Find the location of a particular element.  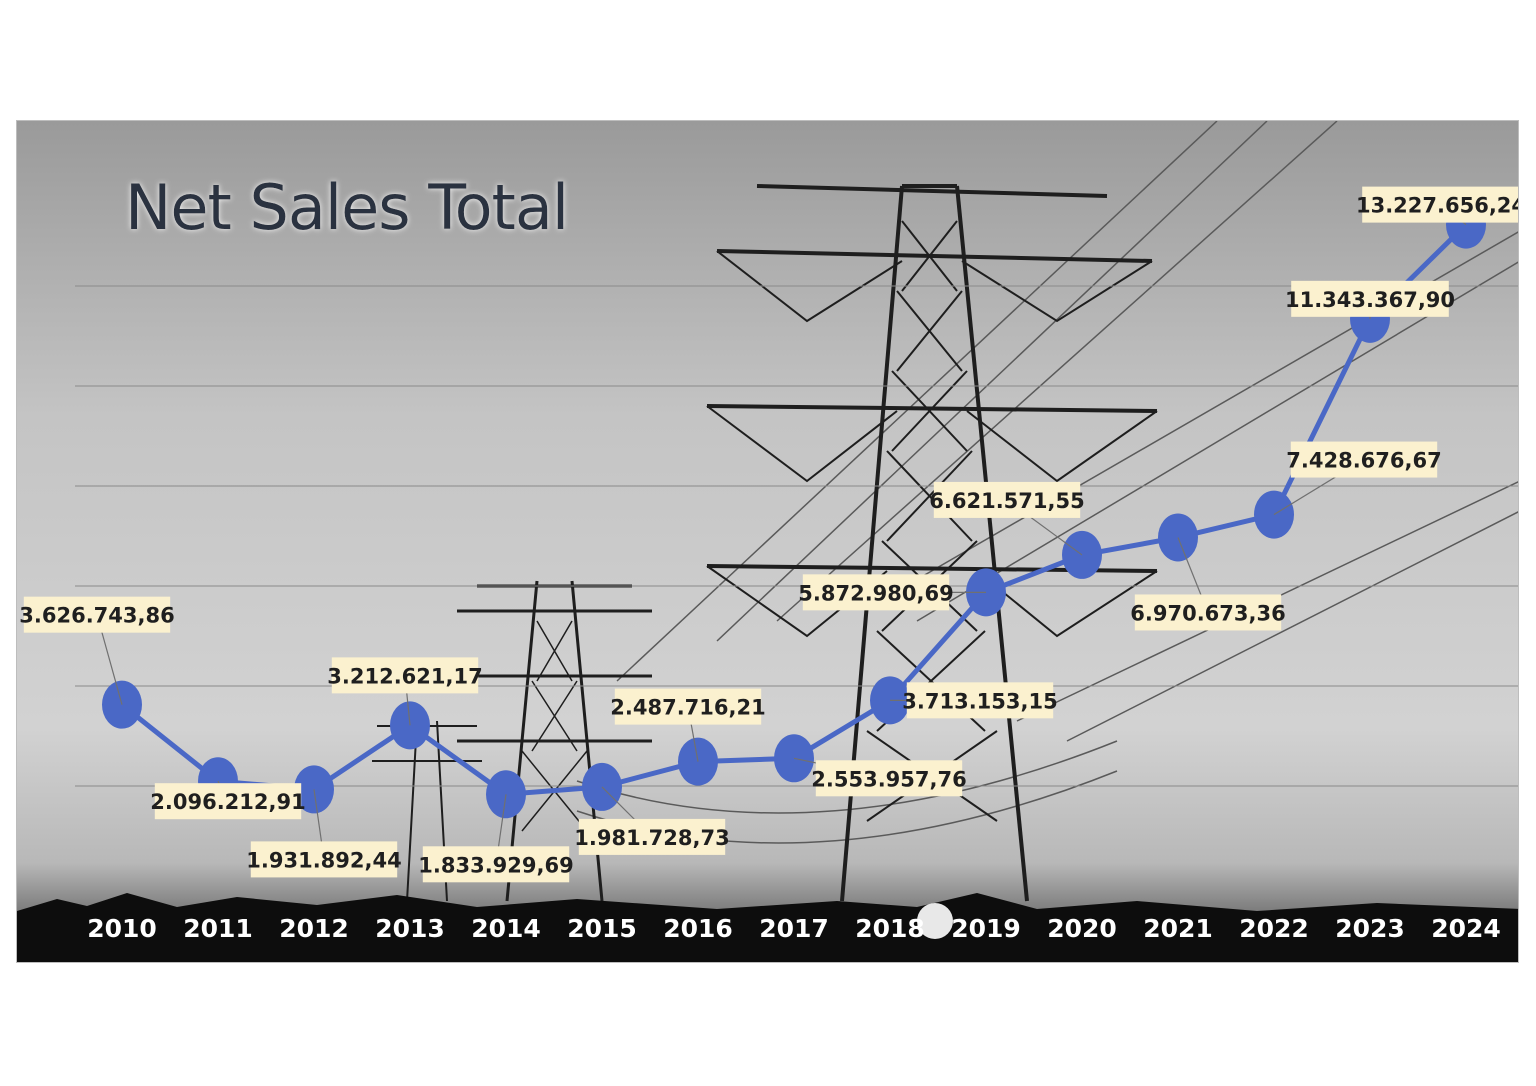

data-label-text: 11.343.367,90 is located at coordinates (1370, 300).